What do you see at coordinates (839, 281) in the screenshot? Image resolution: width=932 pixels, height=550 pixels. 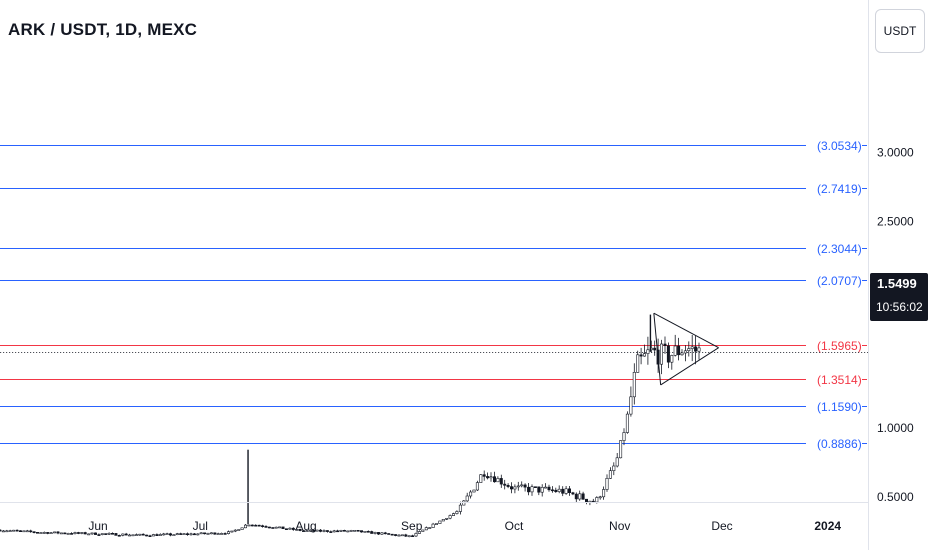 I see `level-label: (2.0707)` at bounding box center [839, 281].